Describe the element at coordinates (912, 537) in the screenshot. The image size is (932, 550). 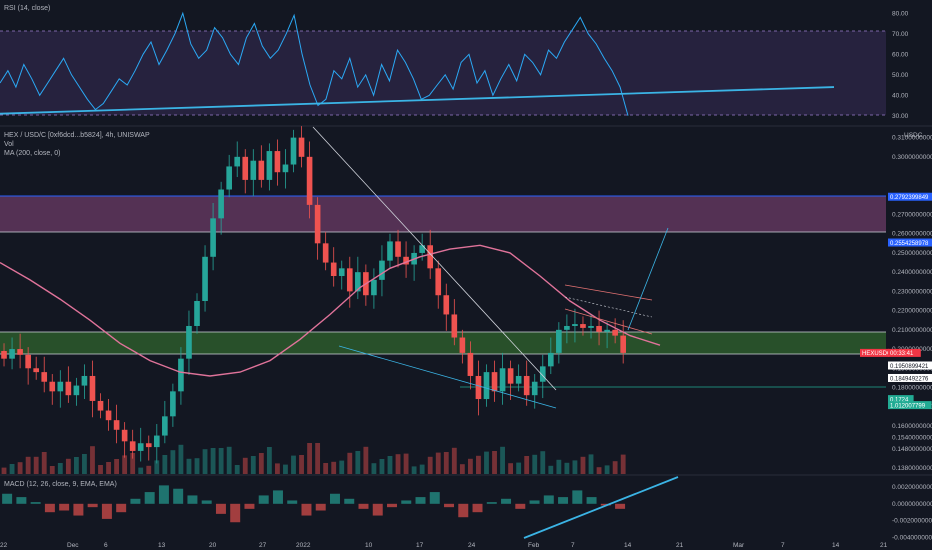
I see `macd-tick-label: -0.0040000000` at that location.